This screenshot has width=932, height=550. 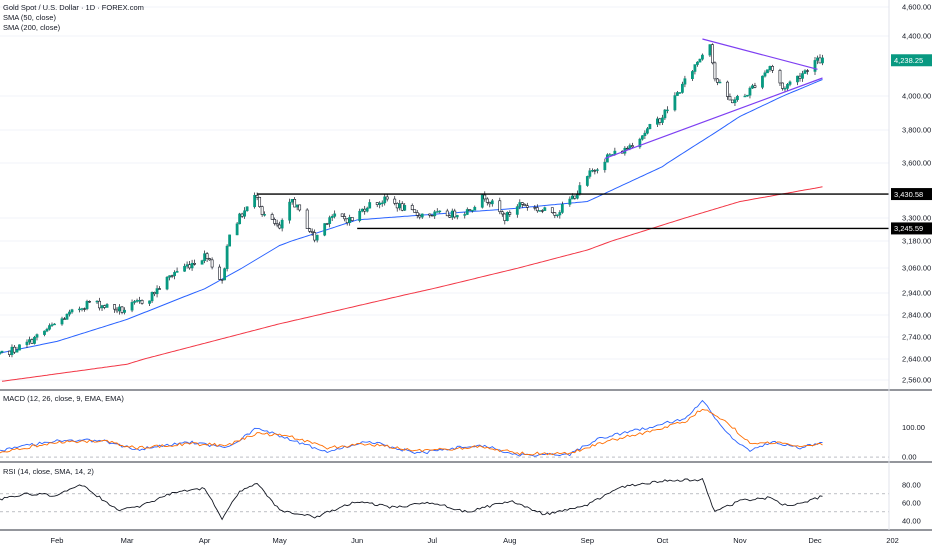 I want to click on sma50-legend: SMA (50, close), so click(x=29, y=17).